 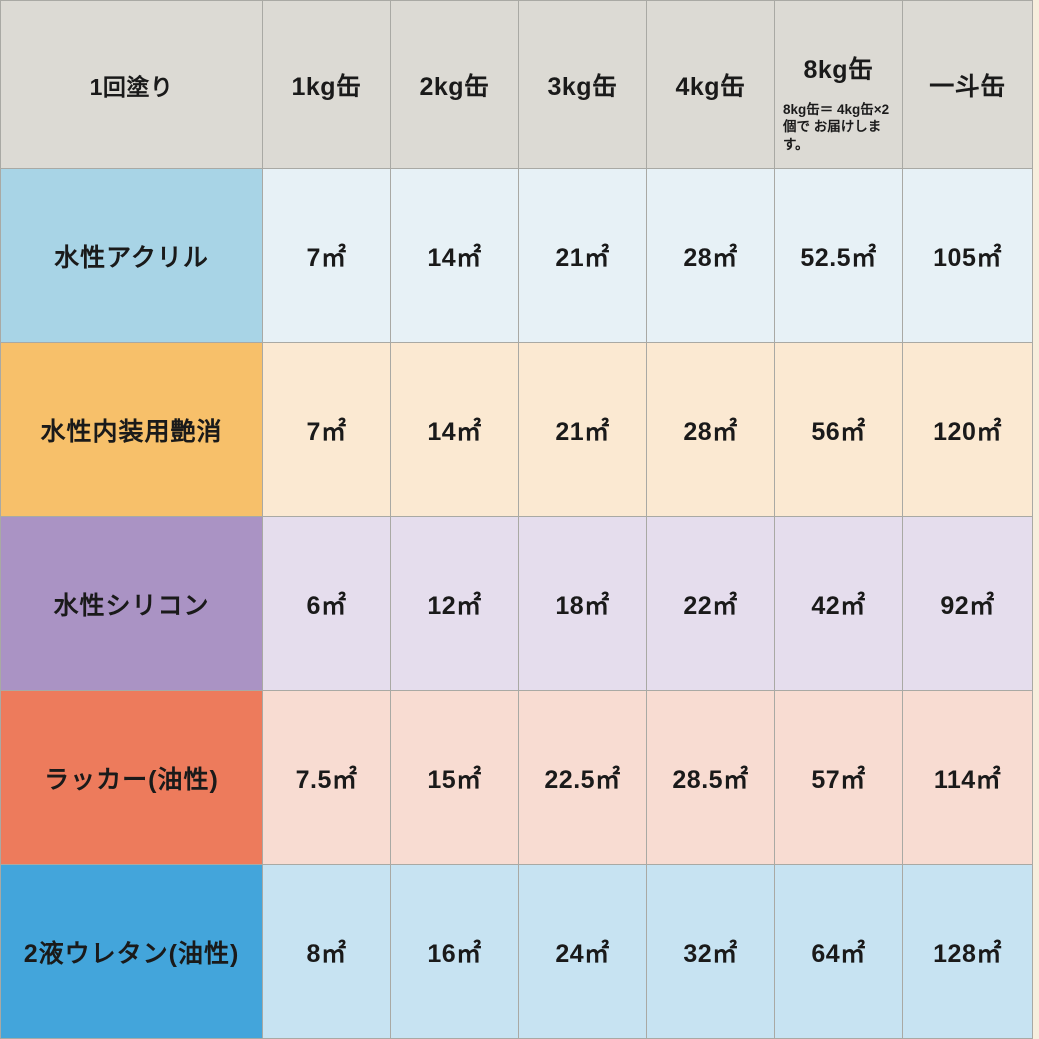 I want to click on cell-r0-c2: 21㎡, so click(x=582, y=255).